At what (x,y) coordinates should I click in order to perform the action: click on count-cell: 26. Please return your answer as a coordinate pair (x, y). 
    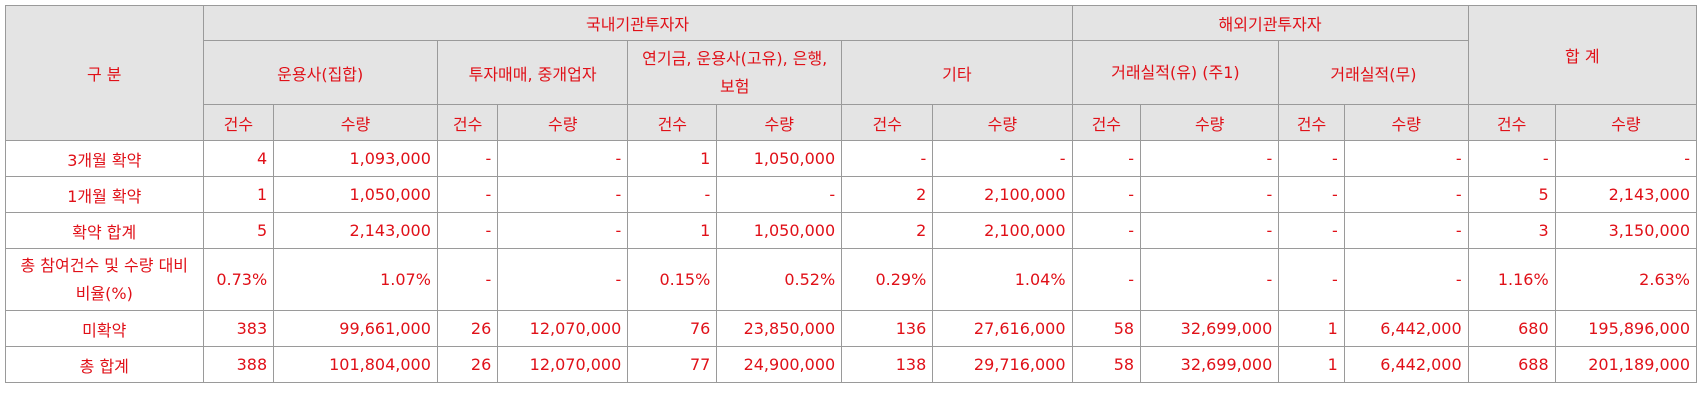
    Looking at the image, I should click on (467, 328).